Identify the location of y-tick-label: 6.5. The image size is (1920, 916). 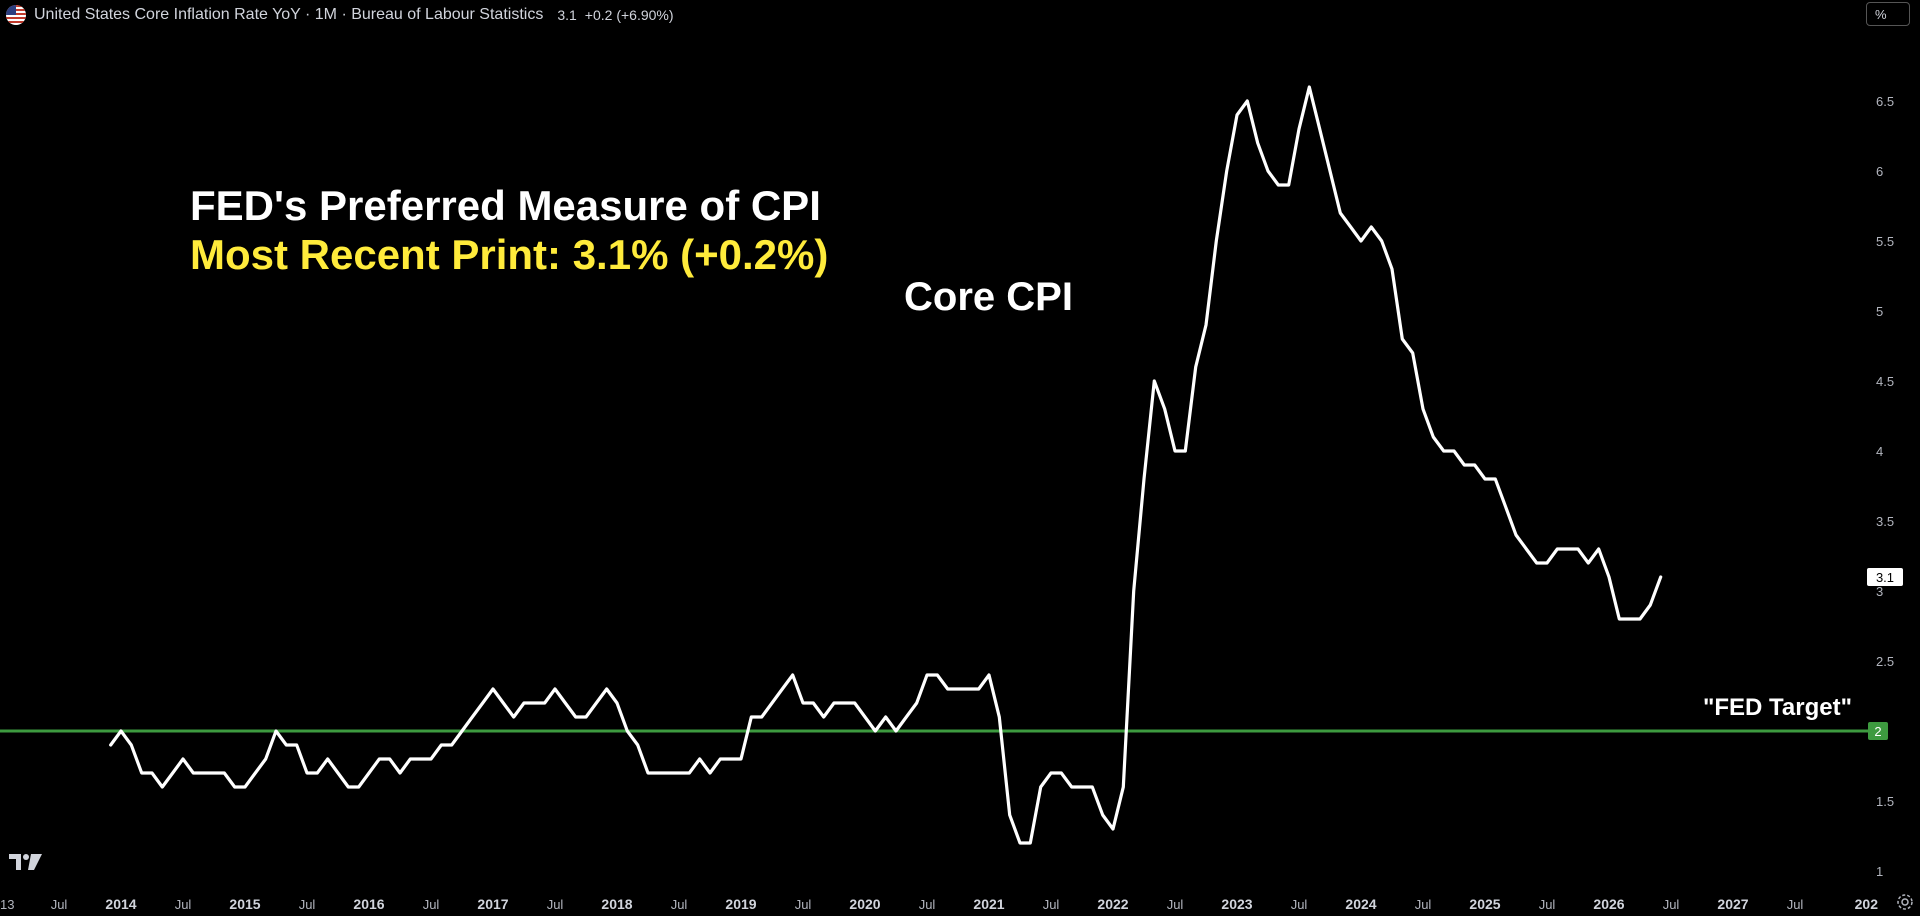
(1885, 101).